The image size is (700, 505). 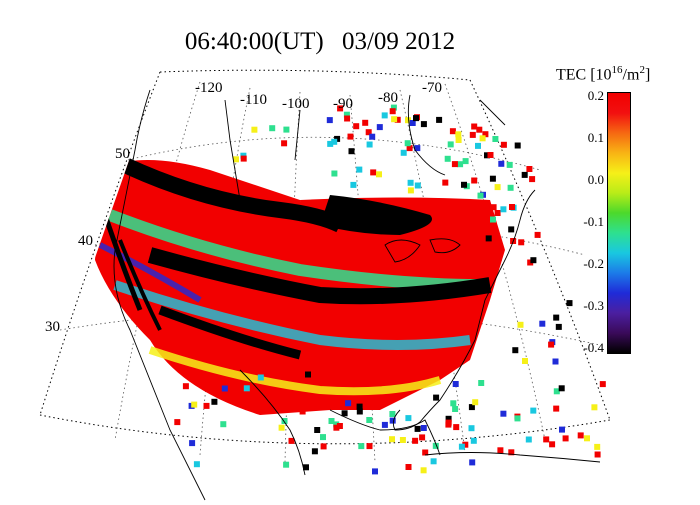 I want to click on colorbar-tick-label: 0.0, so click(x=595, y=179).